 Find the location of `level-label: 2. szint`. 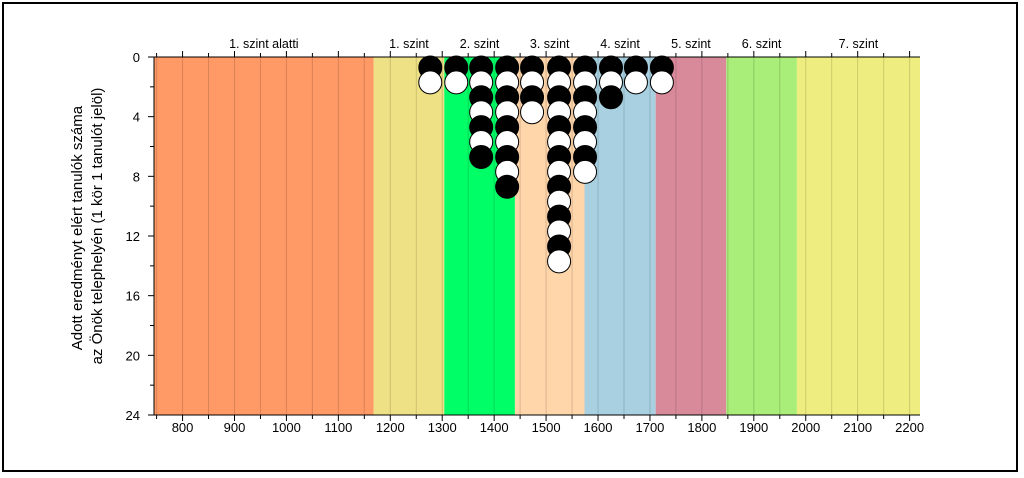

level-label: 2. szint is located at coordinates (480, 44).